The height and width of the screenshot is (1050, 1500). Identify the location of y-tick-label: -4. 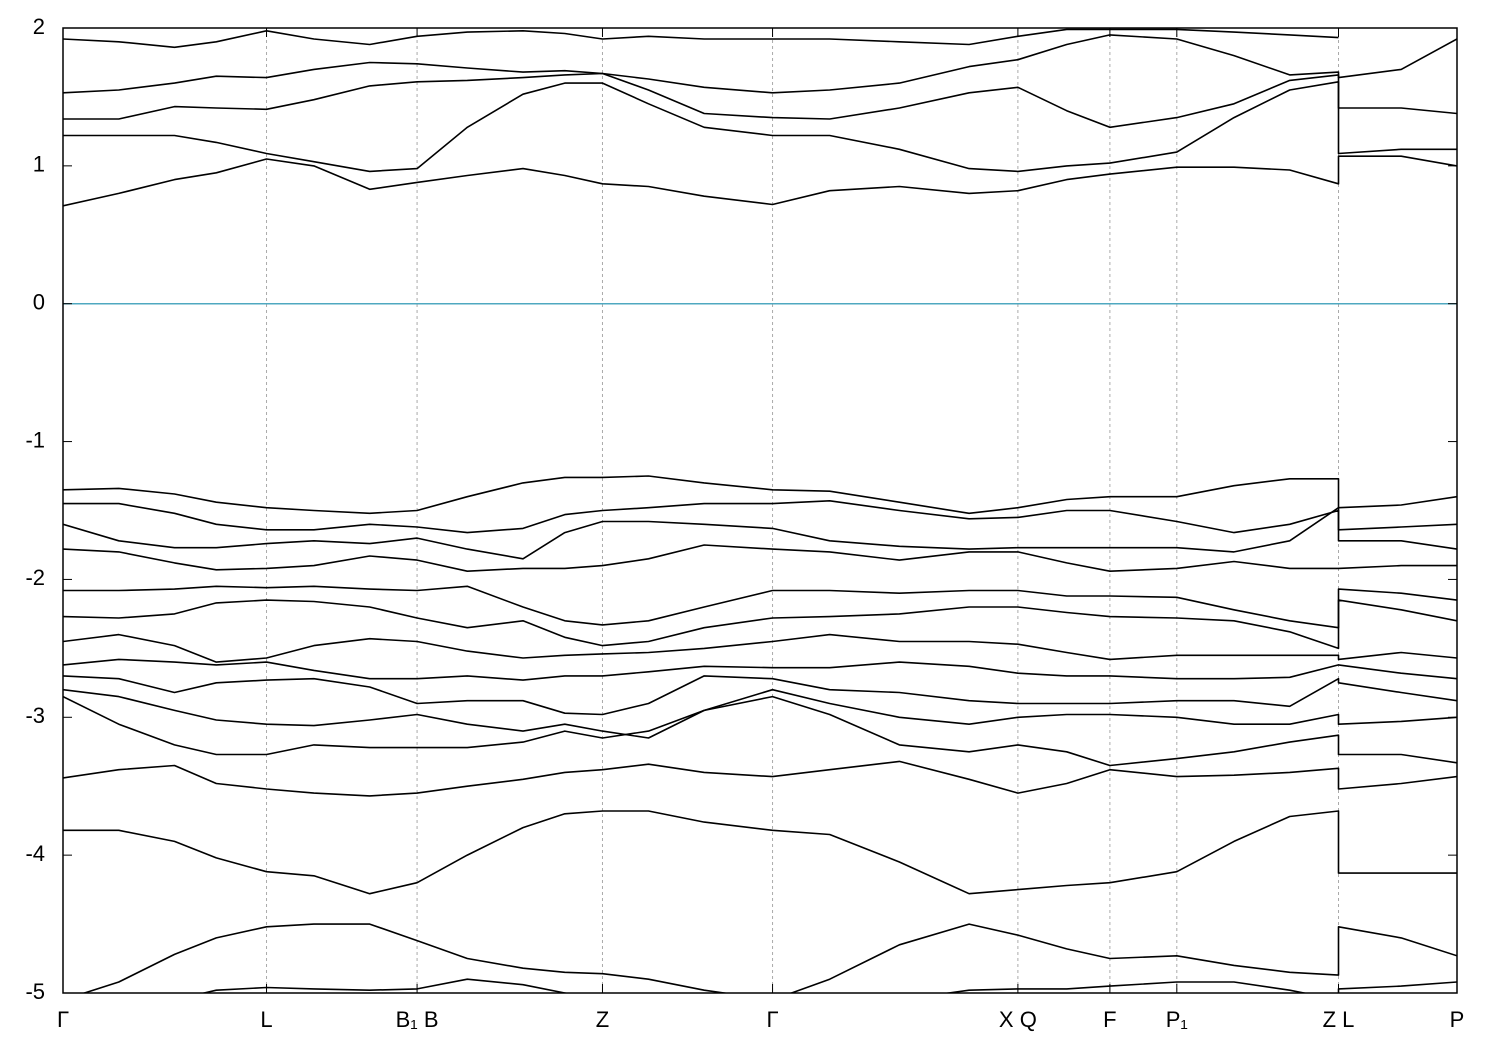
(35, 853).